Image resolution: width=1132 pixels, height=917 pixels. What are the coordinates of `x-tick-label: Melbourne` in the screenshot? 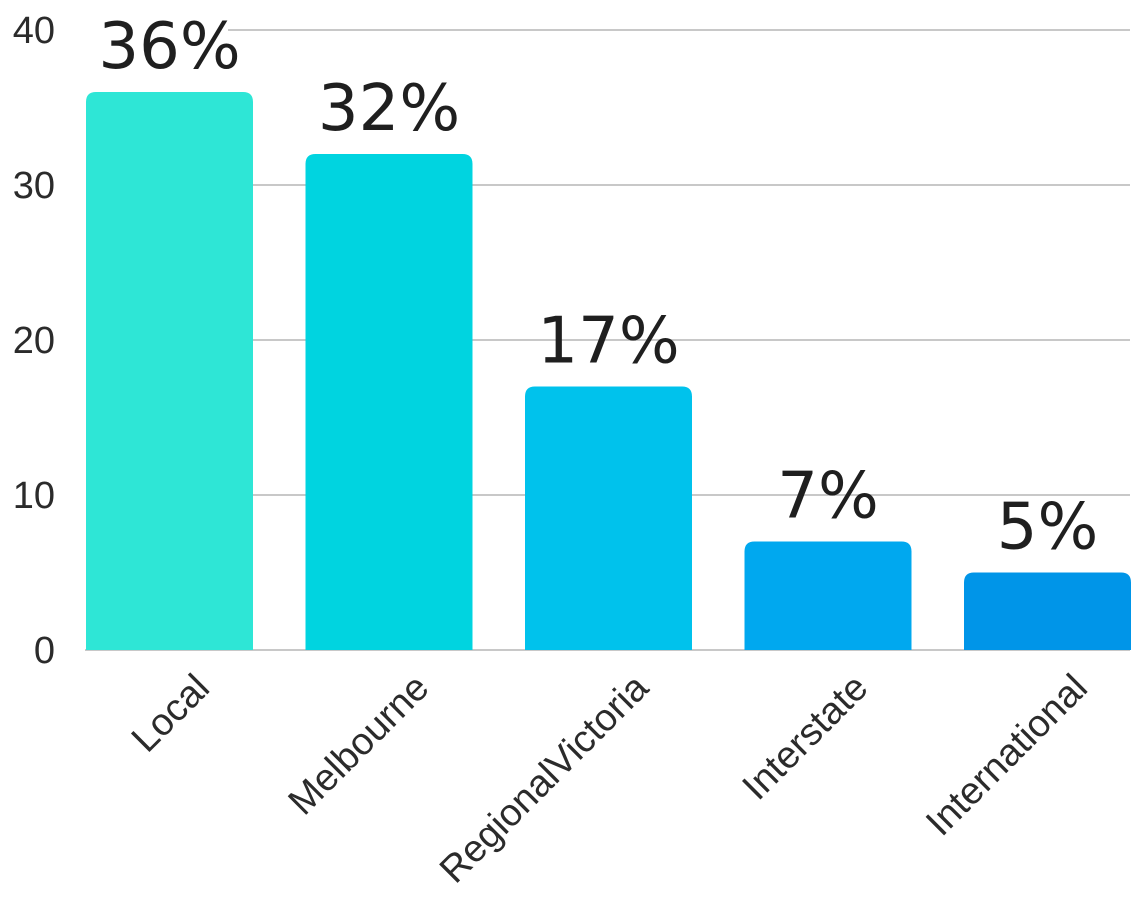 It's located at (359, 745).